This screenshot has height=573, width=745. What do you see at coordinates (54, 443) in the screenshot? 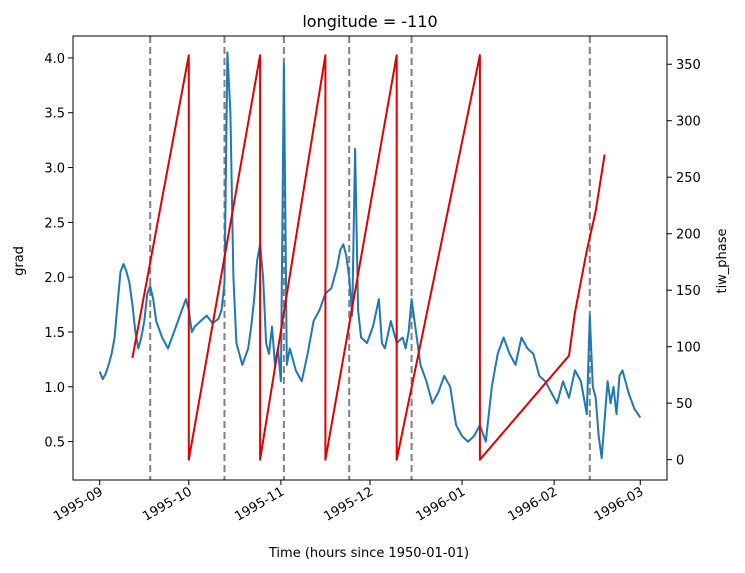
I see `left-tick-label: 0.5` at bounding box center [54, 443].